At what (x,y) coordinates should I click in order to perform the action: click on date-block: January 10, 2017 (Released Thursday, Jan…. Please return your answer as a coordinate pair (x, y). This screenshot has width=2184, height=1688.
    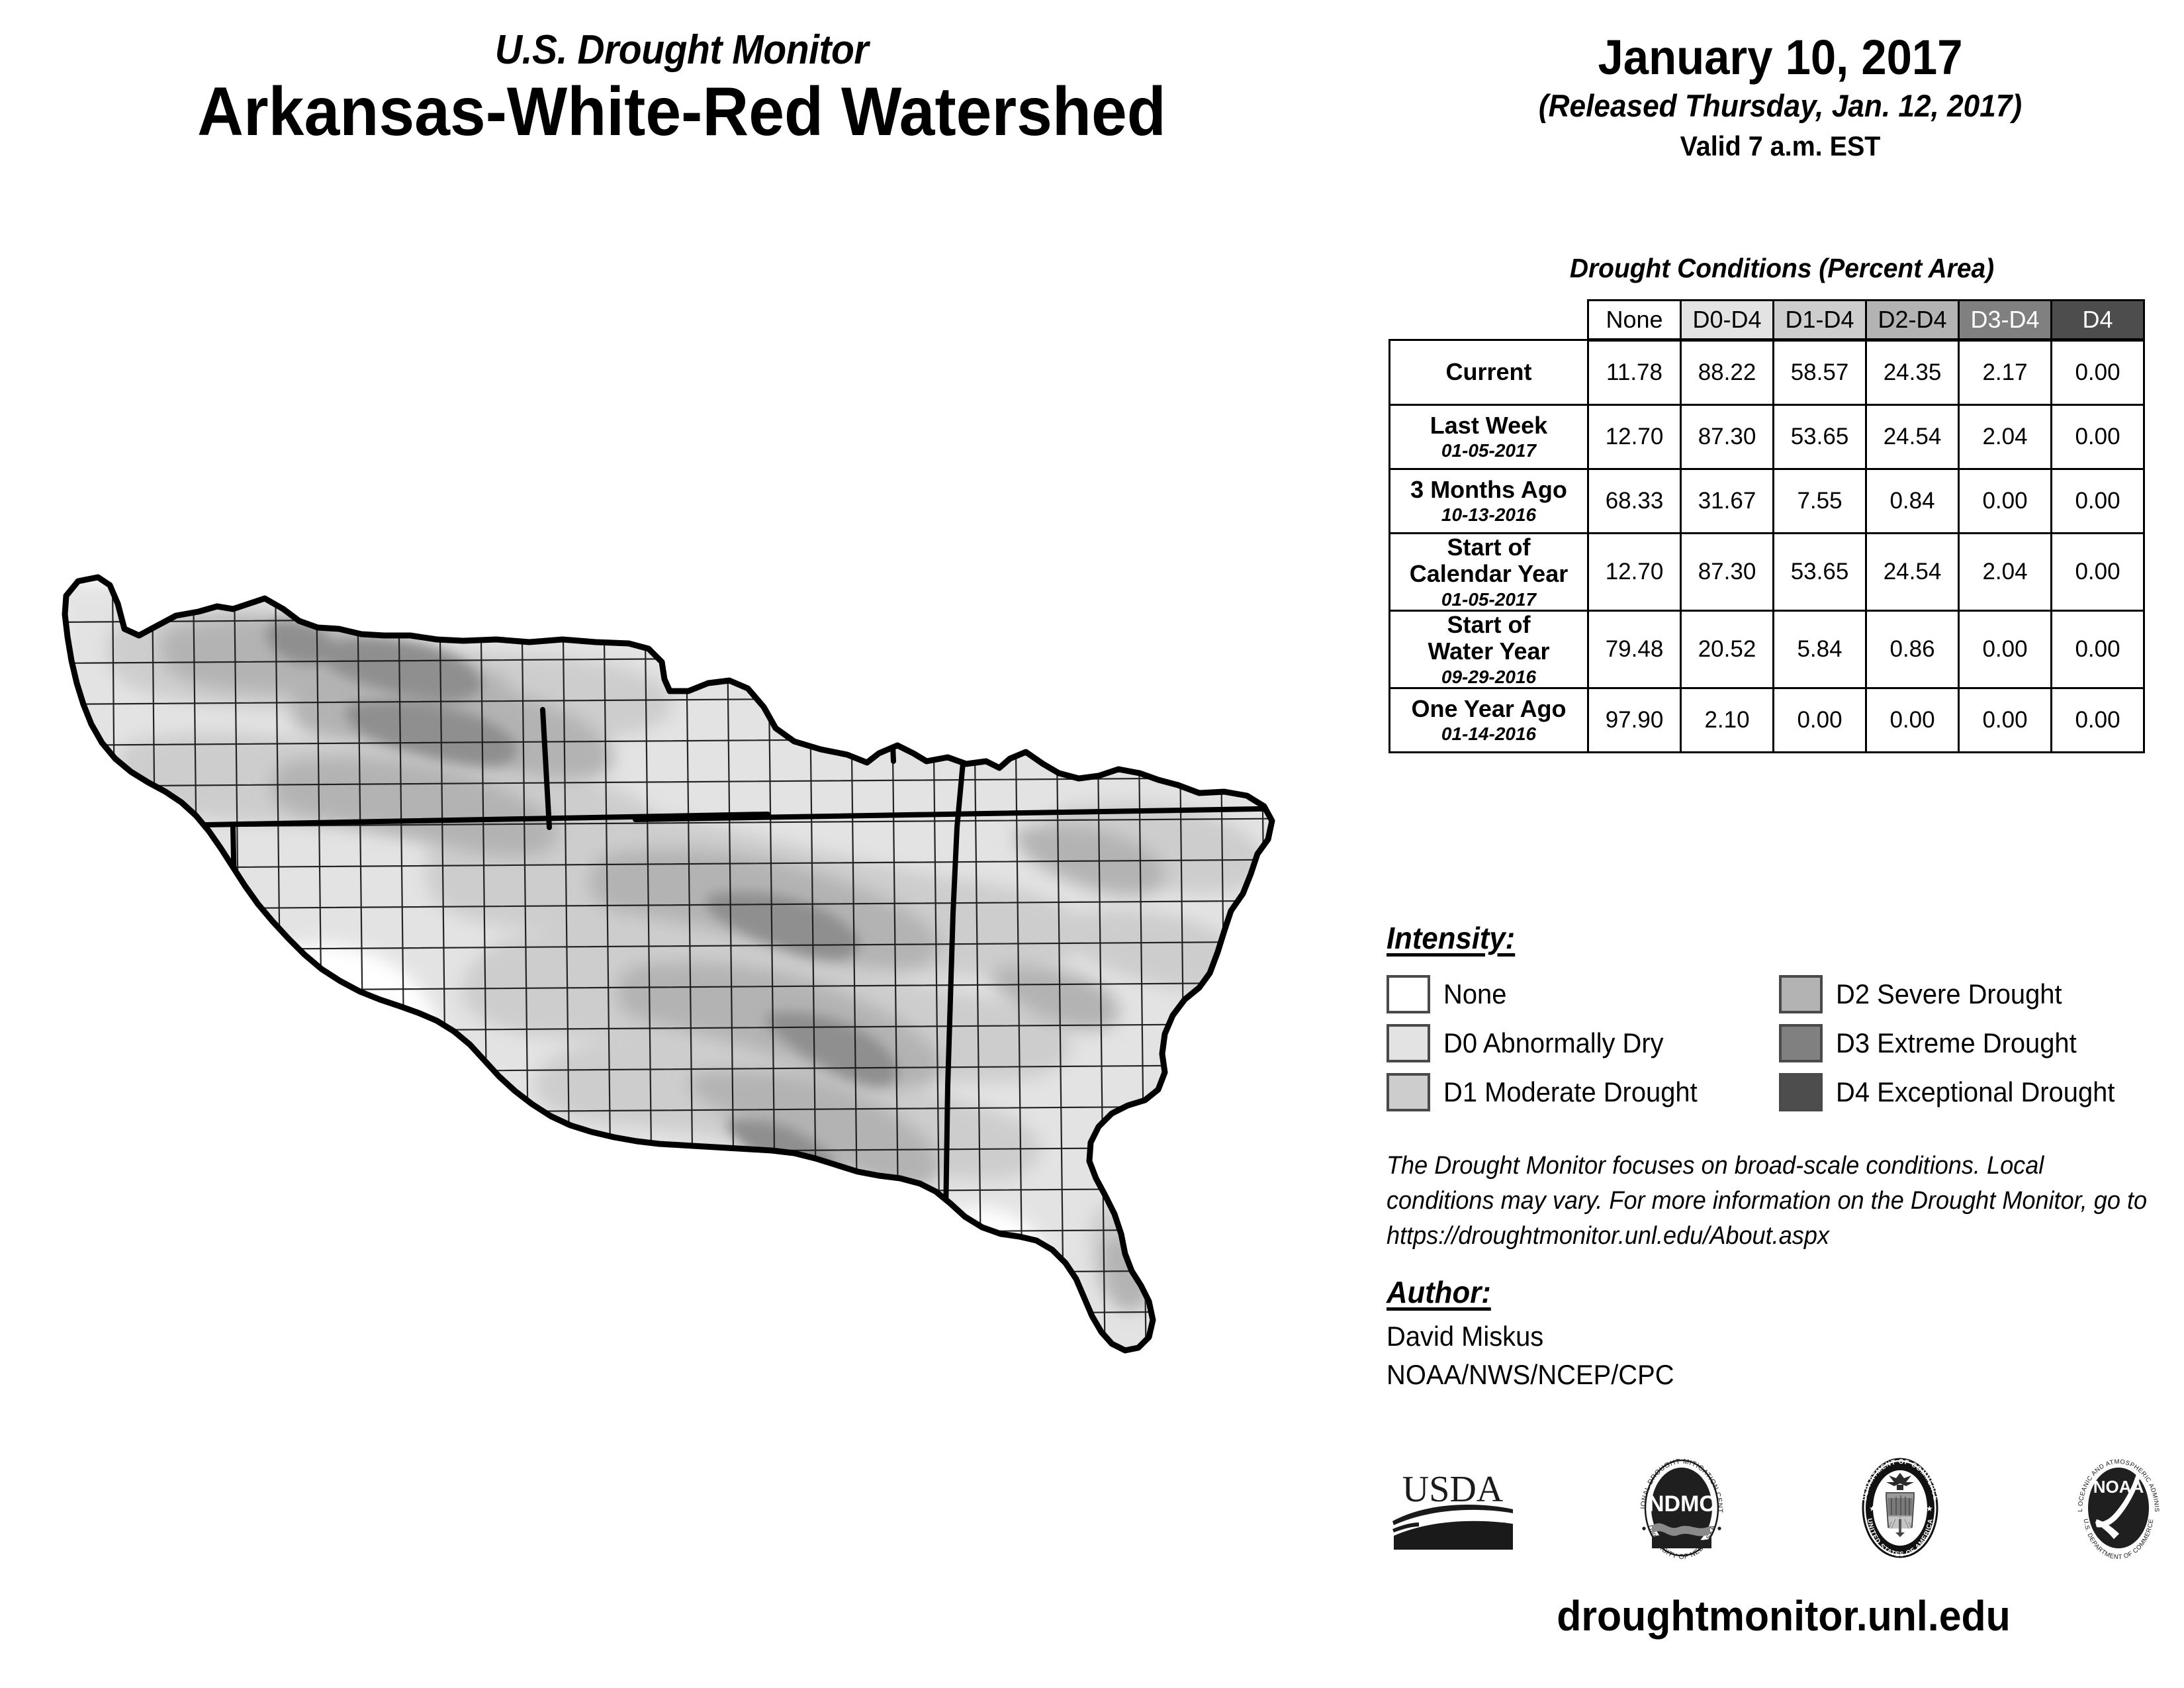
    Looking at the image, I should click on (1780, 97).